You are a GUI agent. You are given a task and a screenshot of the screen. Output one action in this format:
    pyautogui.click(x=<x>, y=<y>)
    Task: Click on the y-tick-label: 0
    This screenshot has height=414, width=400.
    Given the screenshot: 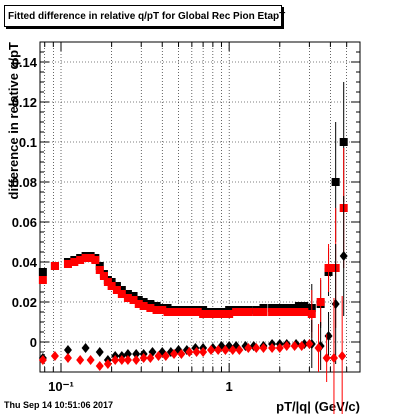 What is the action you would take?
    pyautogui.click(x=33, y=342)
    